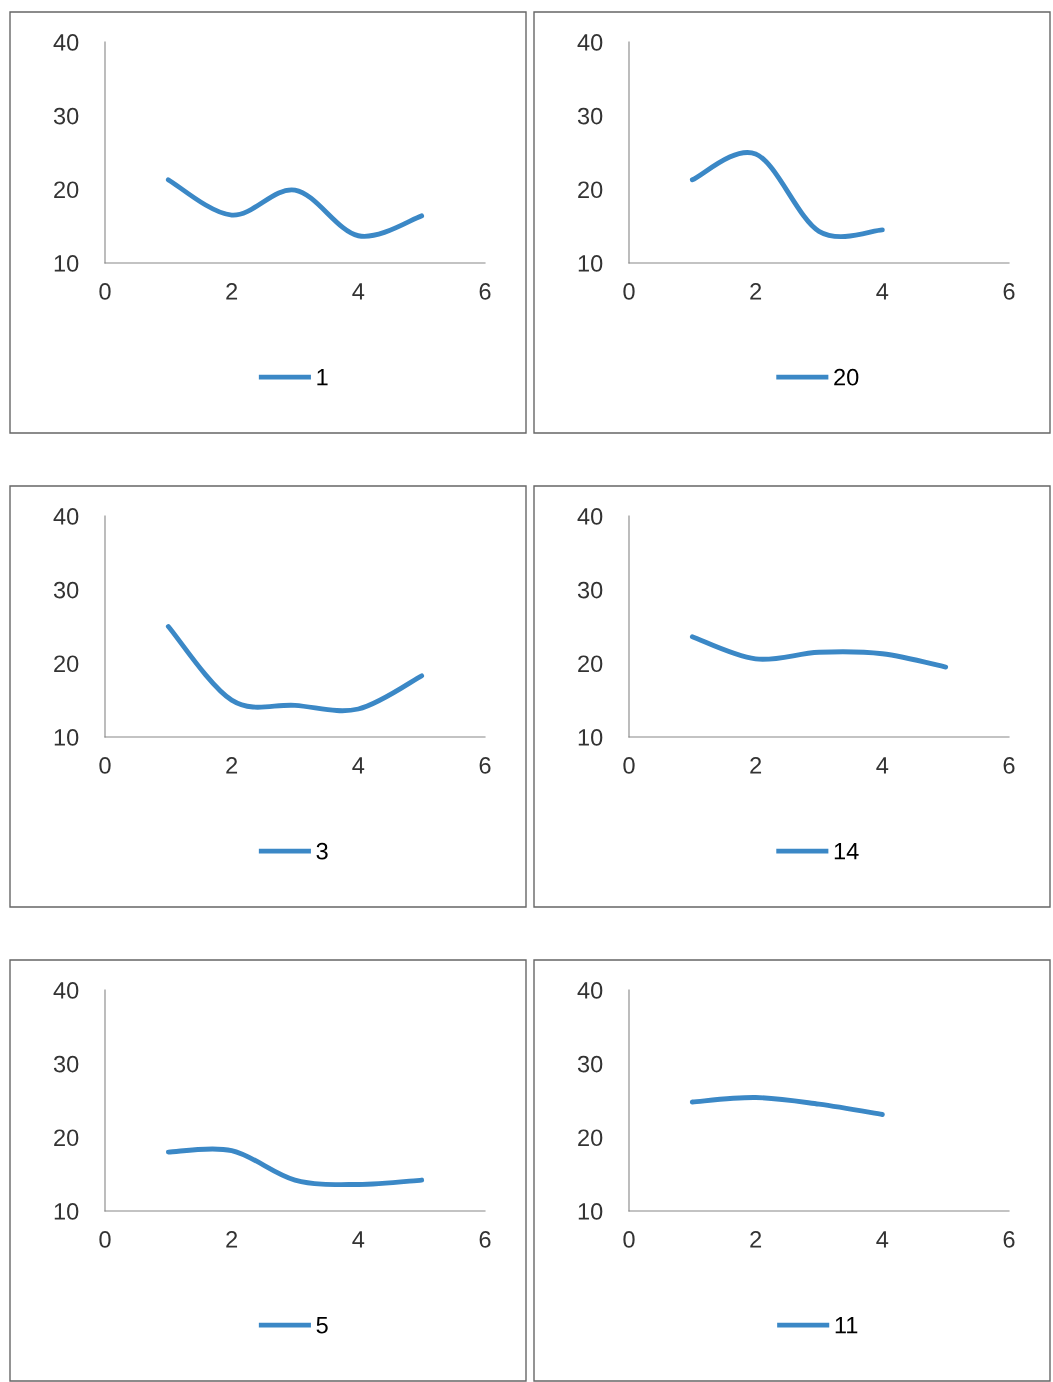  What do you see at coordinates (322, 851) in the screenshot?
I see `legend-label: 3` at bounding box center [322, 851].